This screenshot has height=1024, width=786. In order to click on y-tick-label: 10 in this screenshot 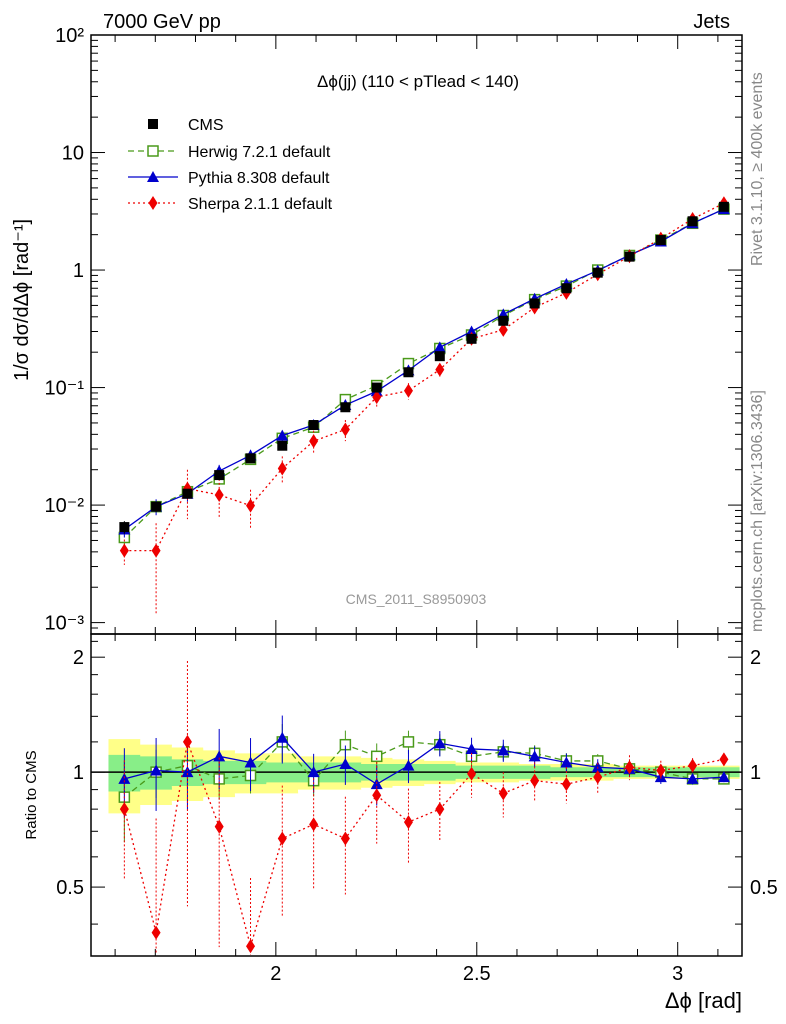, I will do `click(73, 154)`.